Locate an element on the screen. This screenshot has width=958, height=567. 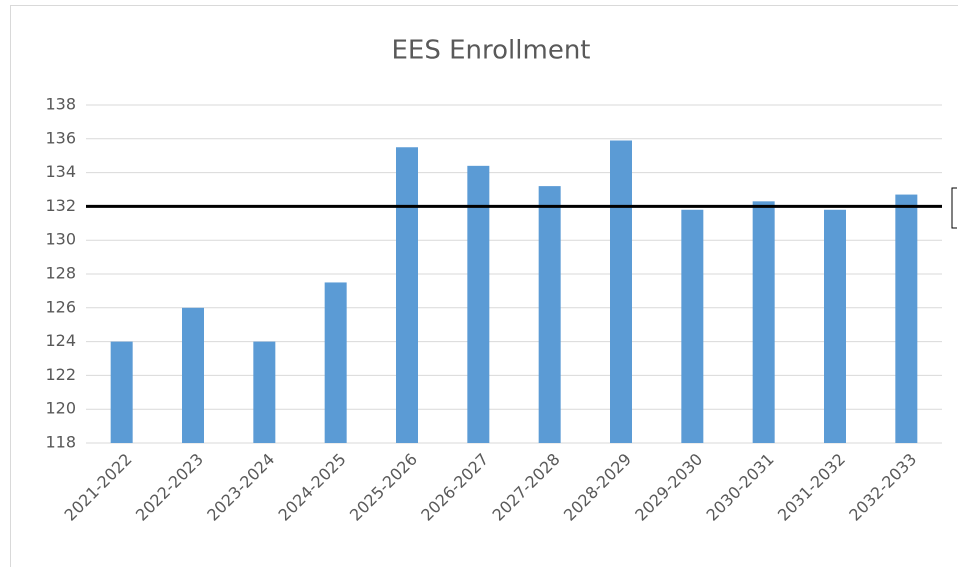
x-tick-label: 2030-2031 is located at coordinates (740, 487).